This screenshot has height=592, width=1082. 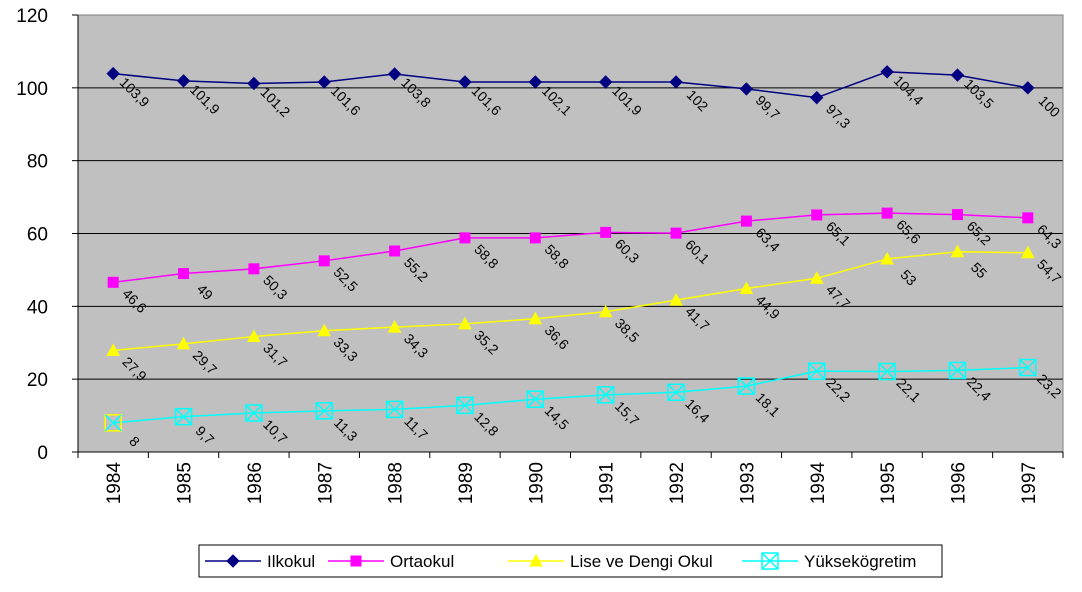 What do you see at coordinates (860, 561) in the screenshot?
I see `legend-label: Yüksekögretim` at bounding box center [860, 561].